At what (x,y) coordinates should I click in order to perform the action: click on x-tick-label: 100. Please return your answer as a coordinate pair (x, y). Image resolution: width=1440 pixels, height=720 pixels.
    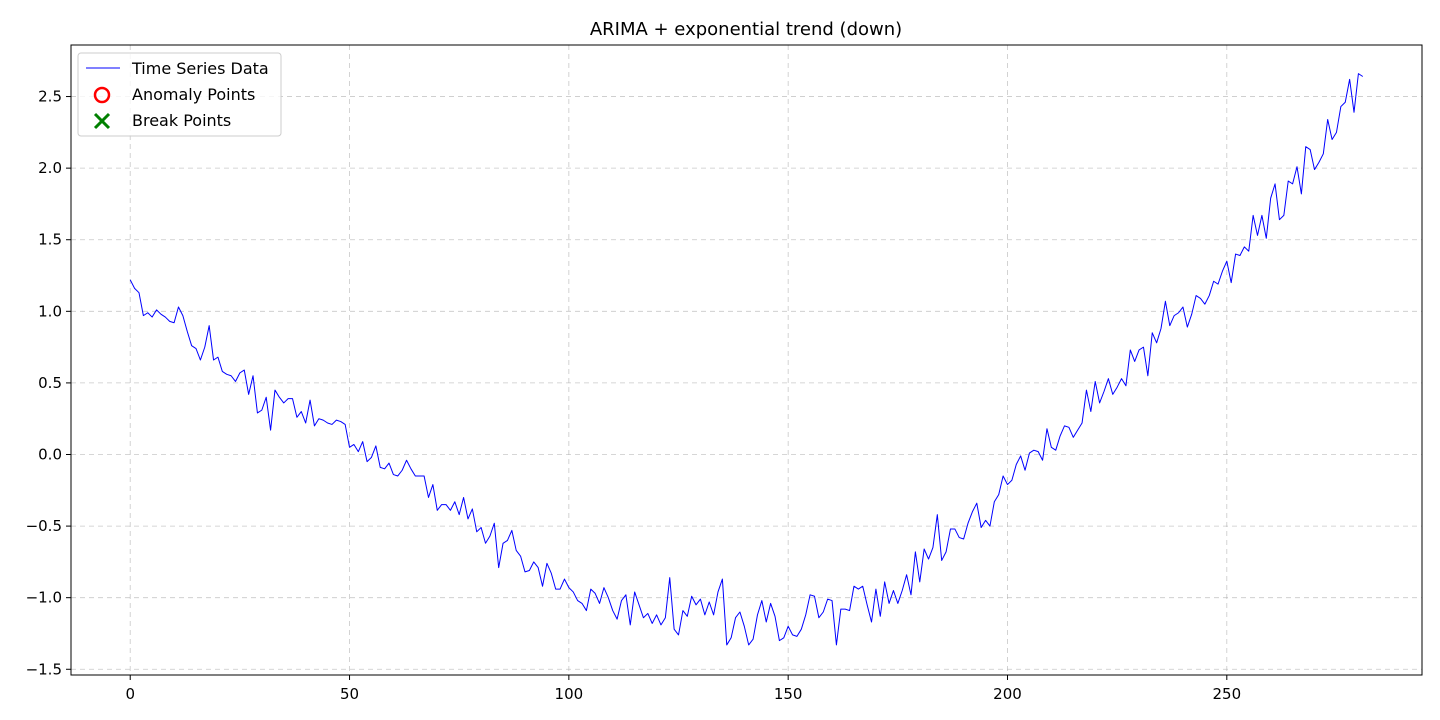
    Looking at the image, I should click on (569, 694).